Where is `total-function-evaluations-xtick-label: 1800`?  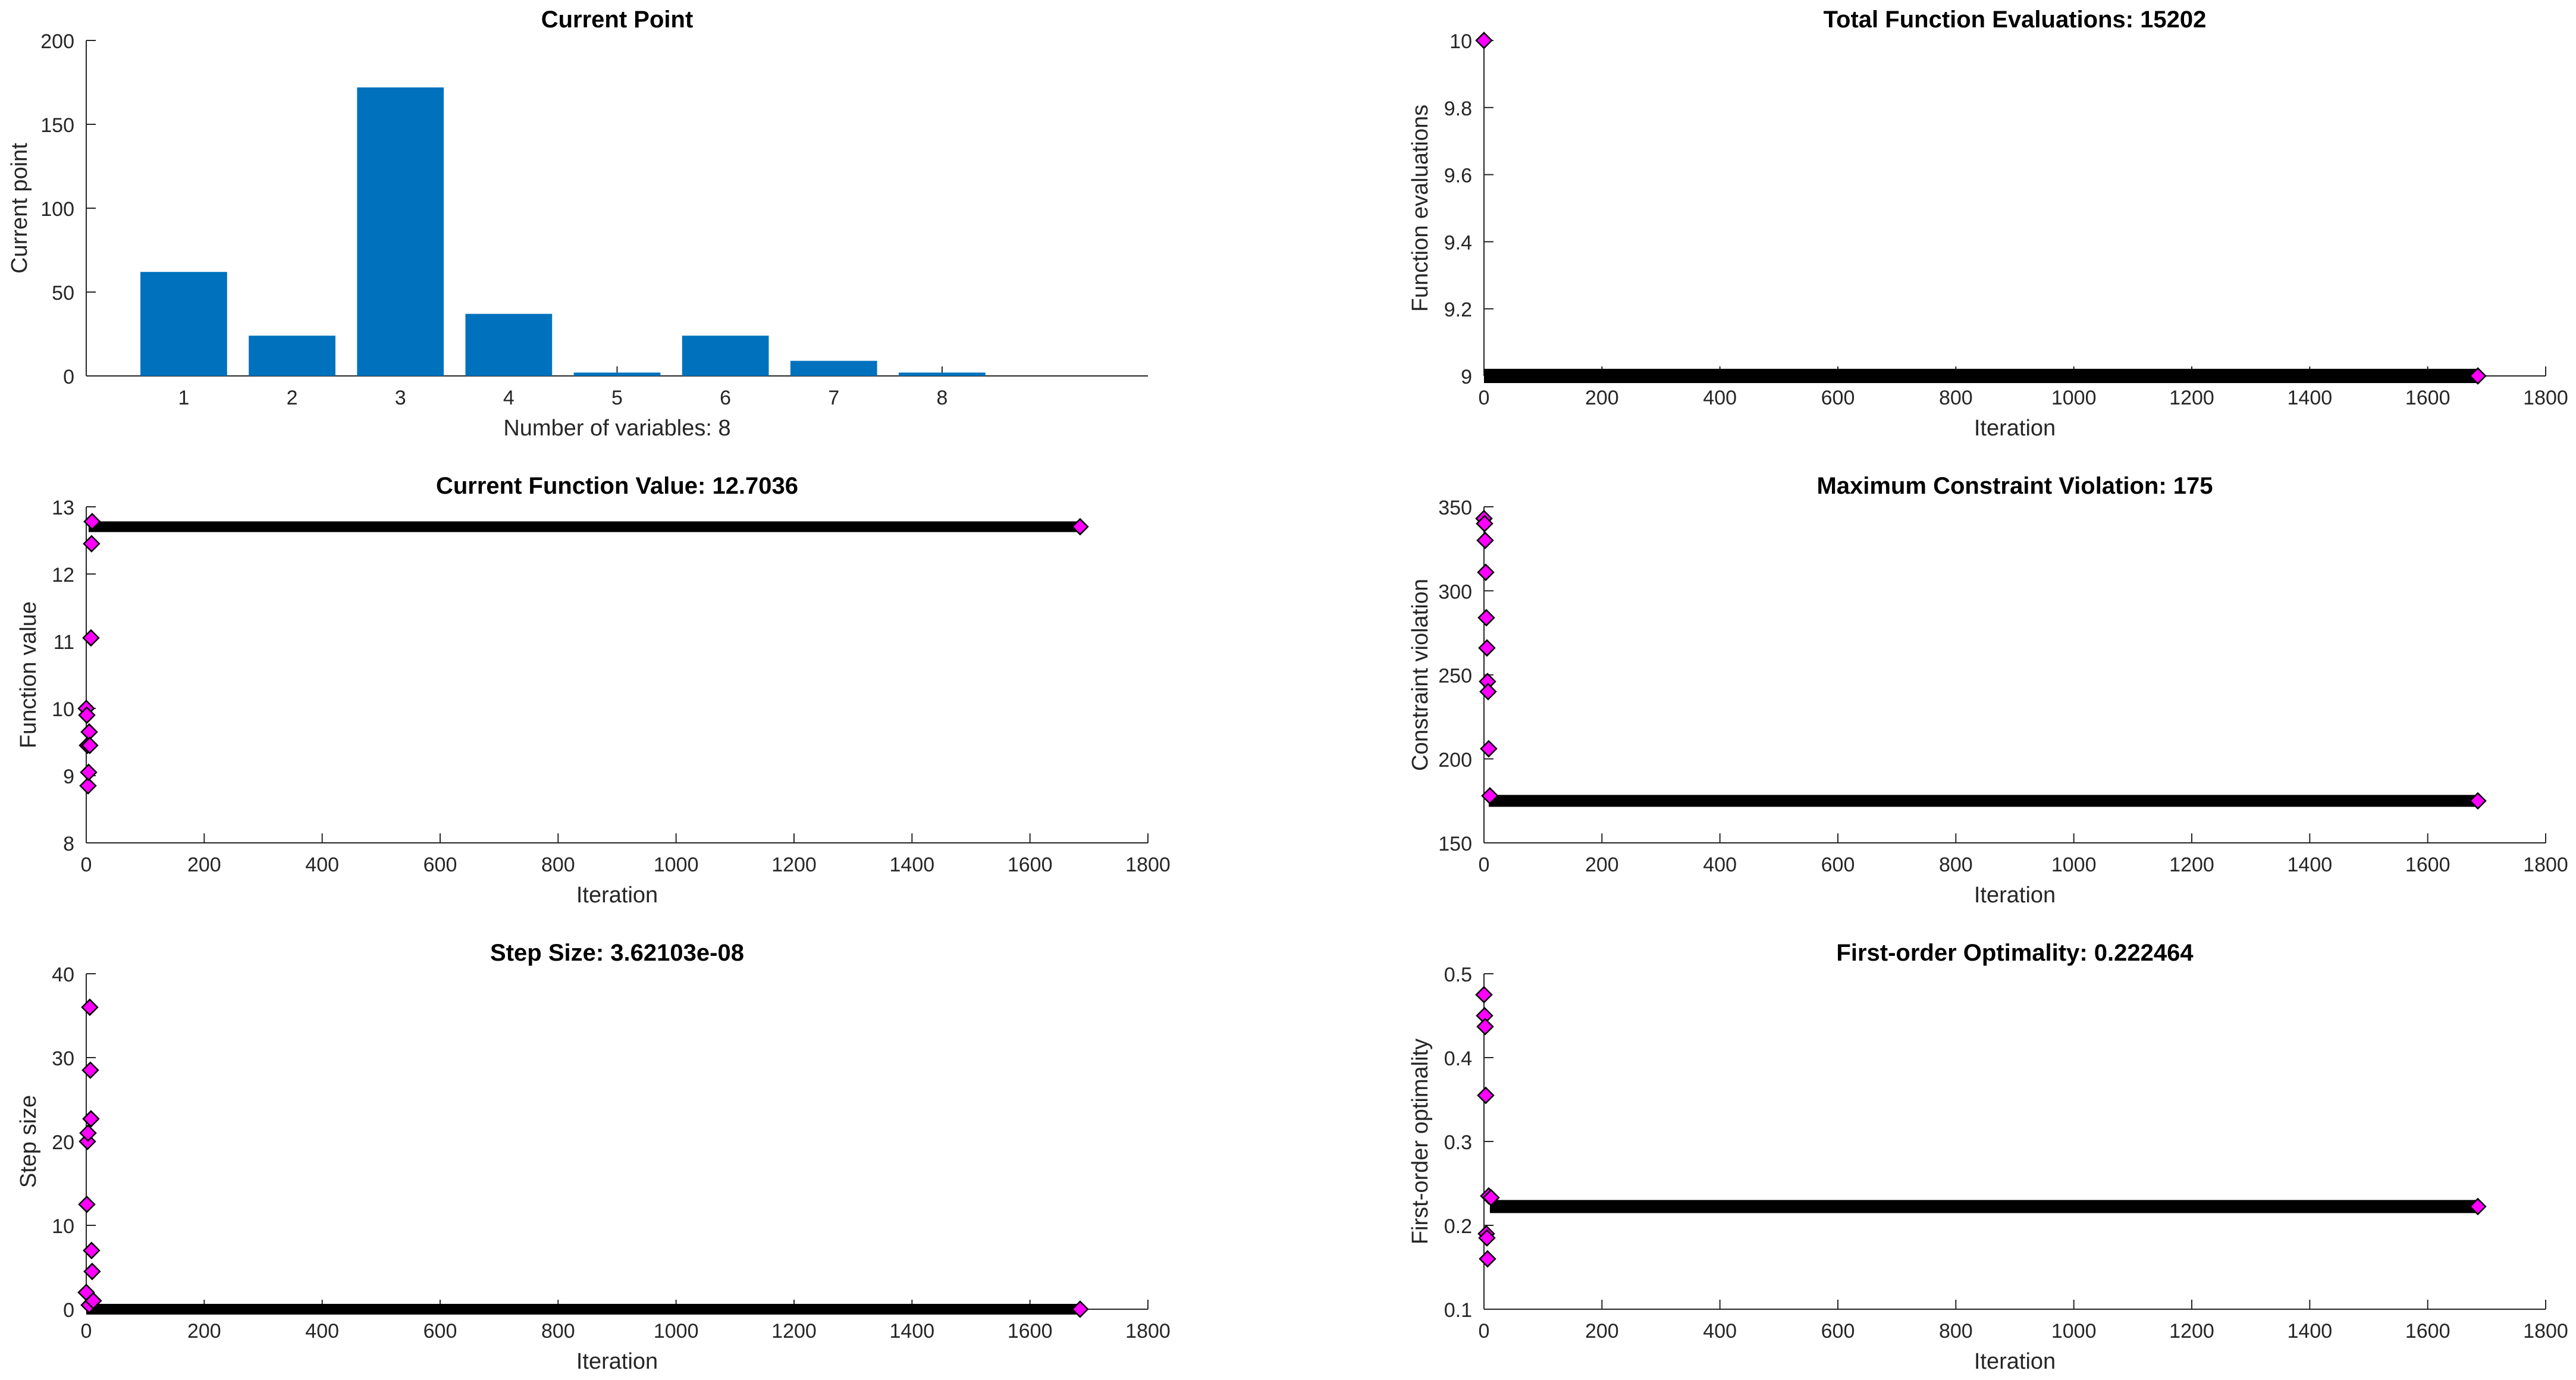
total-function-evaluations-xtick-label: 1800 is located at coordinates (2545, 398).